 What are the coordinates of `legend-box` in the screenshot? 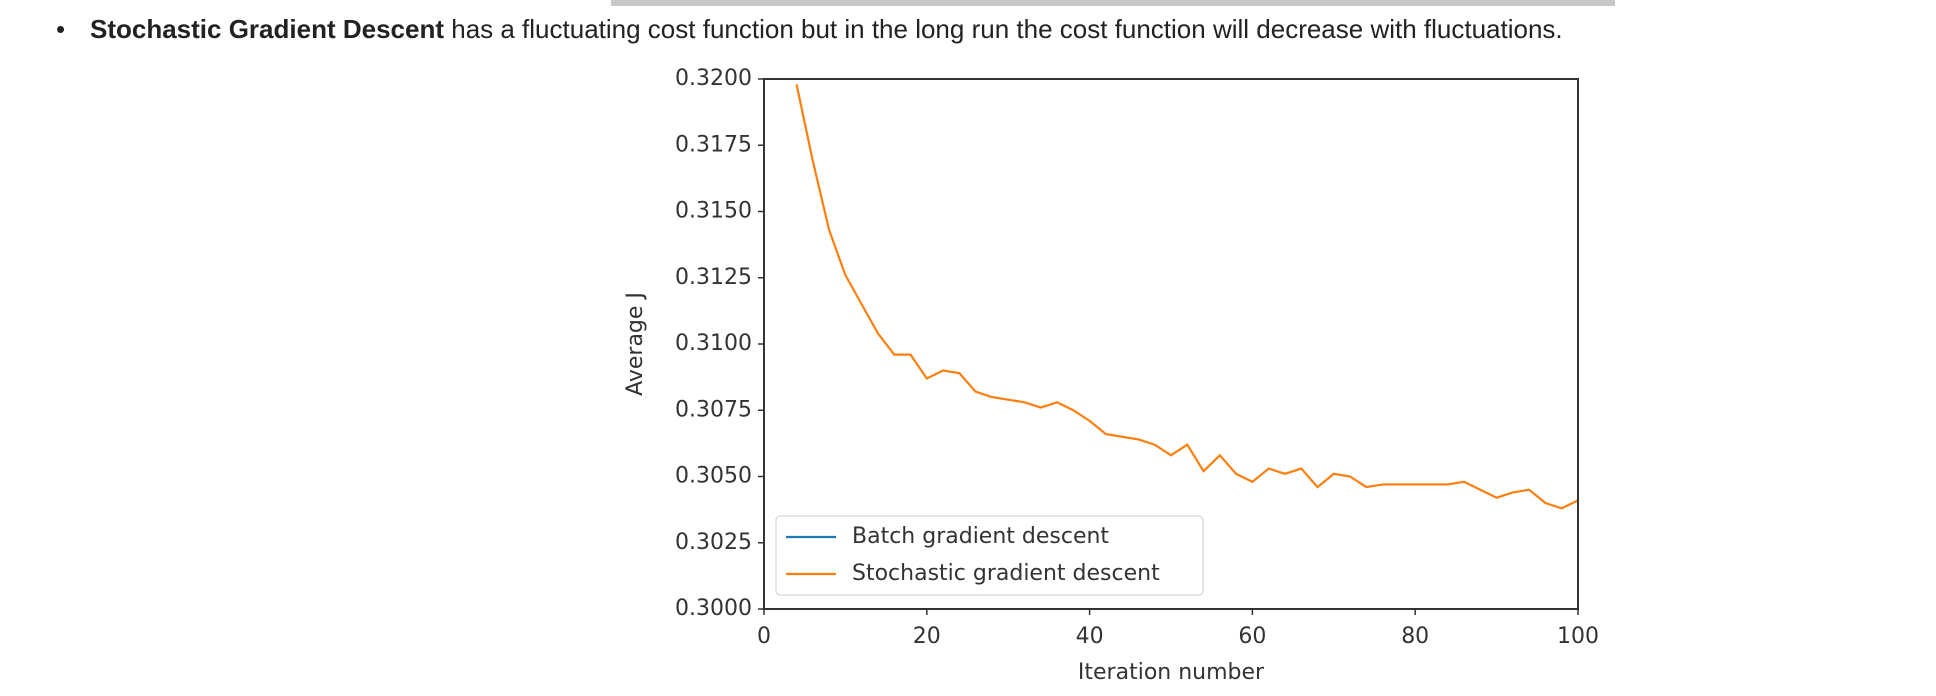 It's located at (989, 555).